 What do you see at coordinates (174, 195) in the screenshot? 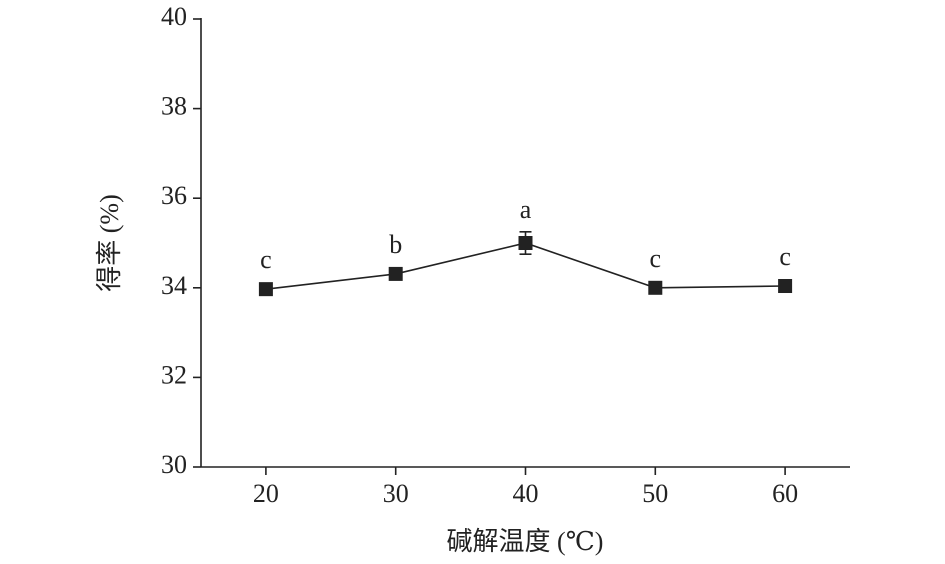
I see `y-tick-label: 36` at bounding box center [174, 195].